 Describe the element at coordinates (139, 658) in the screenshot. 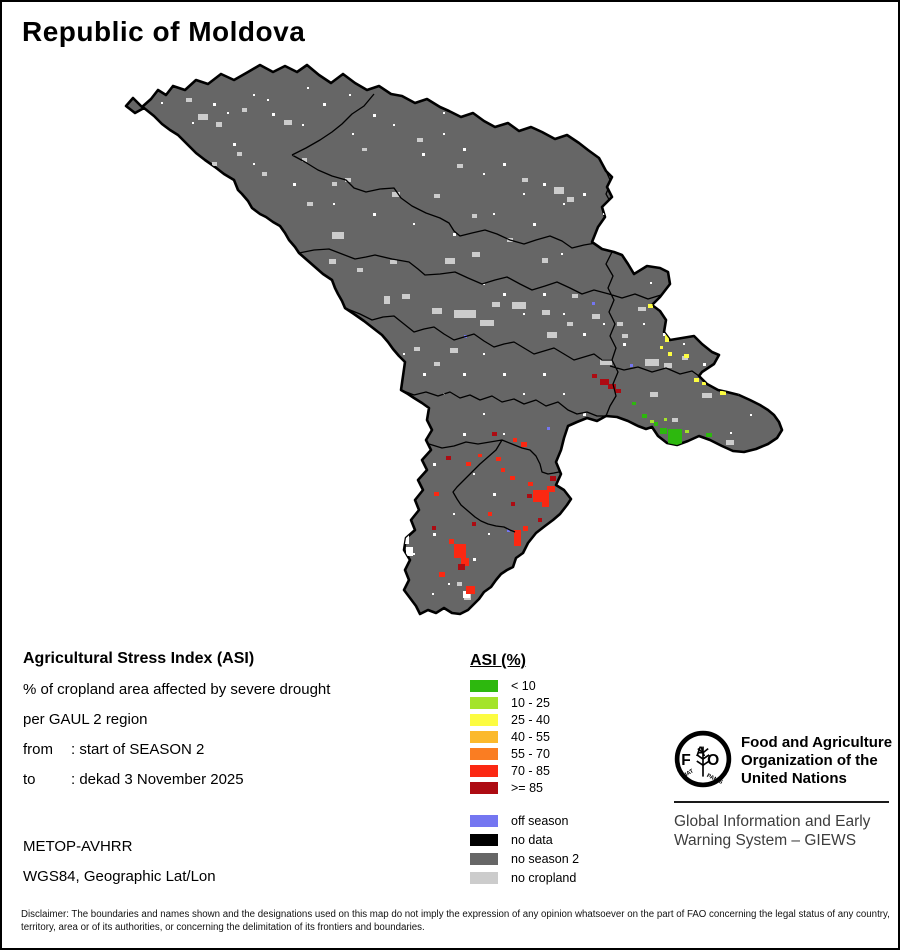

I see `asi-heading: Agricultural Stress Index (ASI)` at that location.